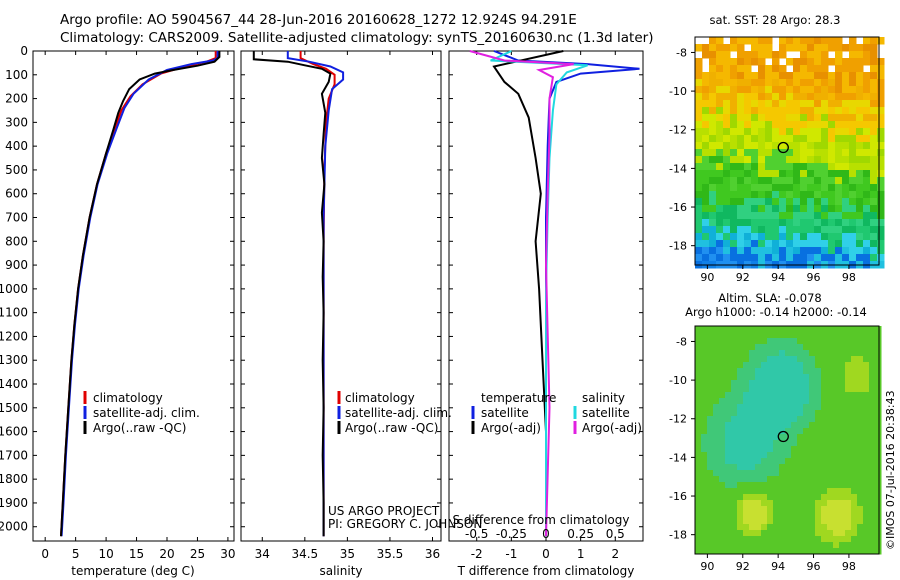  Describe the element at coordinates (775, 20) in the screenshot. I see `sst-map-title: sat. SST: 28 Argo: 28.3` at that location.